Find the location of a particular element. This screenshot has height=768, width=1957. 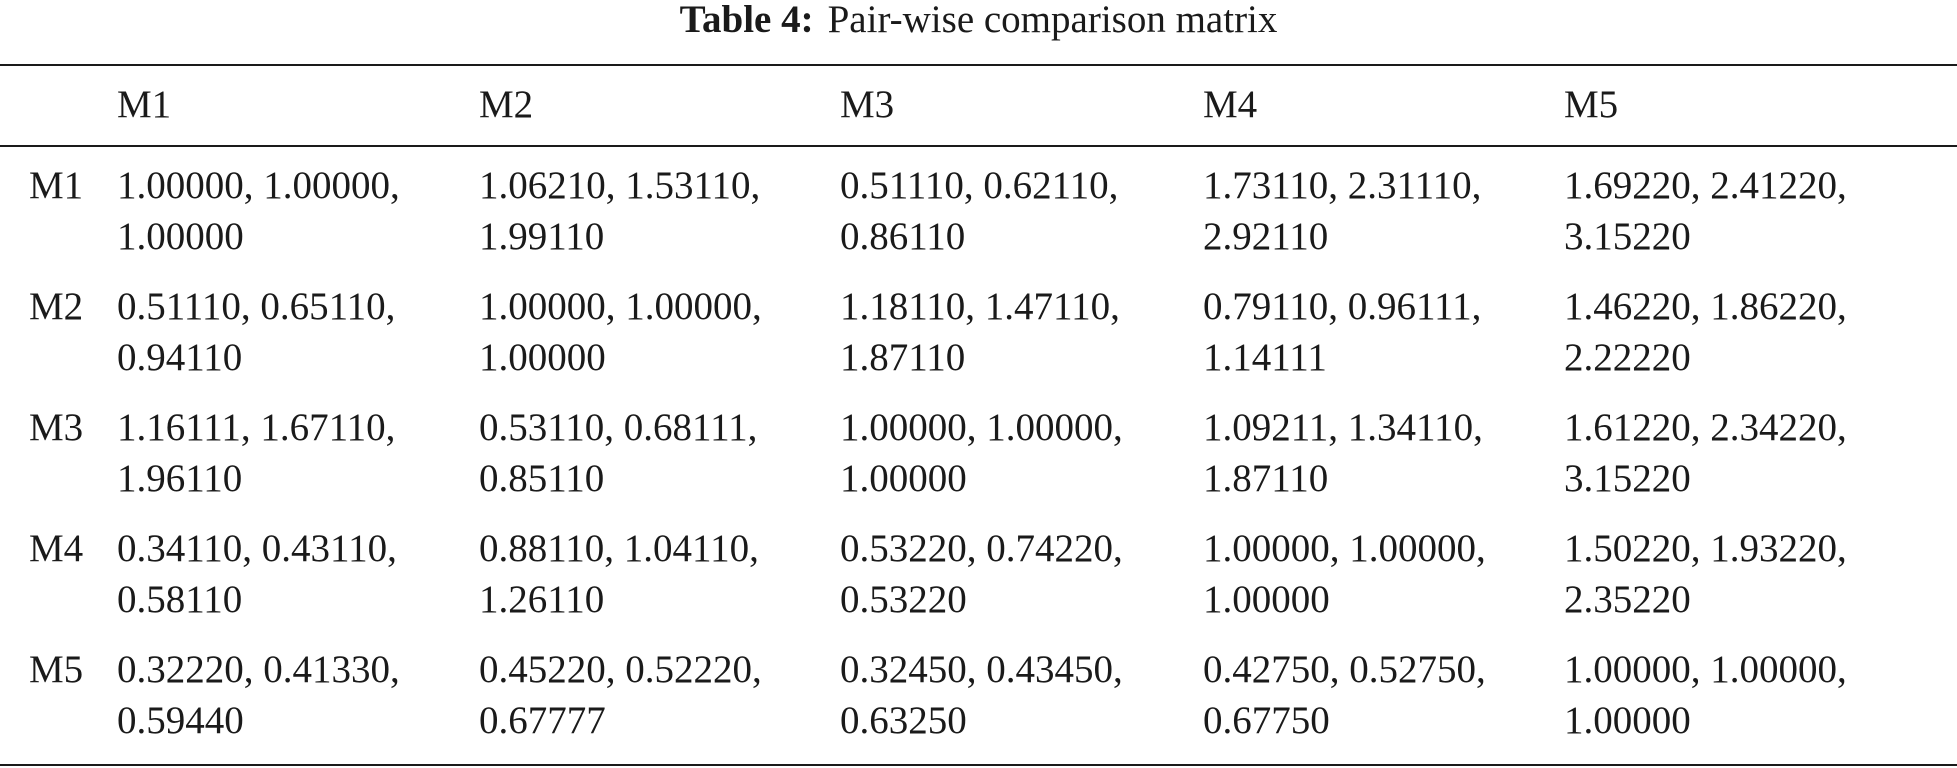

cell-line: 1.46220, 1.86220, is located at coordinates (1705, 306).